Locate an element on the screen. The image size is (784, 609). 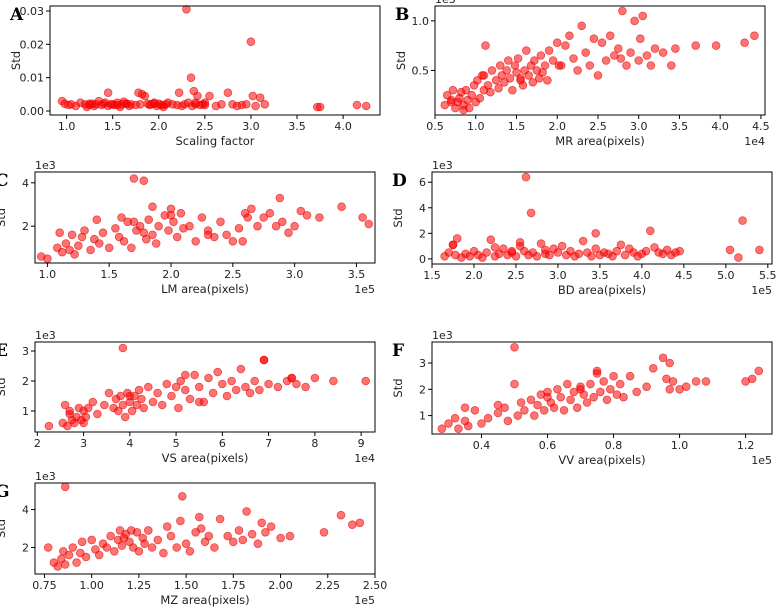
panel-e: E 2 3 4 5 6 7 8 9 1 2 3 VS area(pixels) Std 1e3 1e4 is located at coordinates (188, 397).